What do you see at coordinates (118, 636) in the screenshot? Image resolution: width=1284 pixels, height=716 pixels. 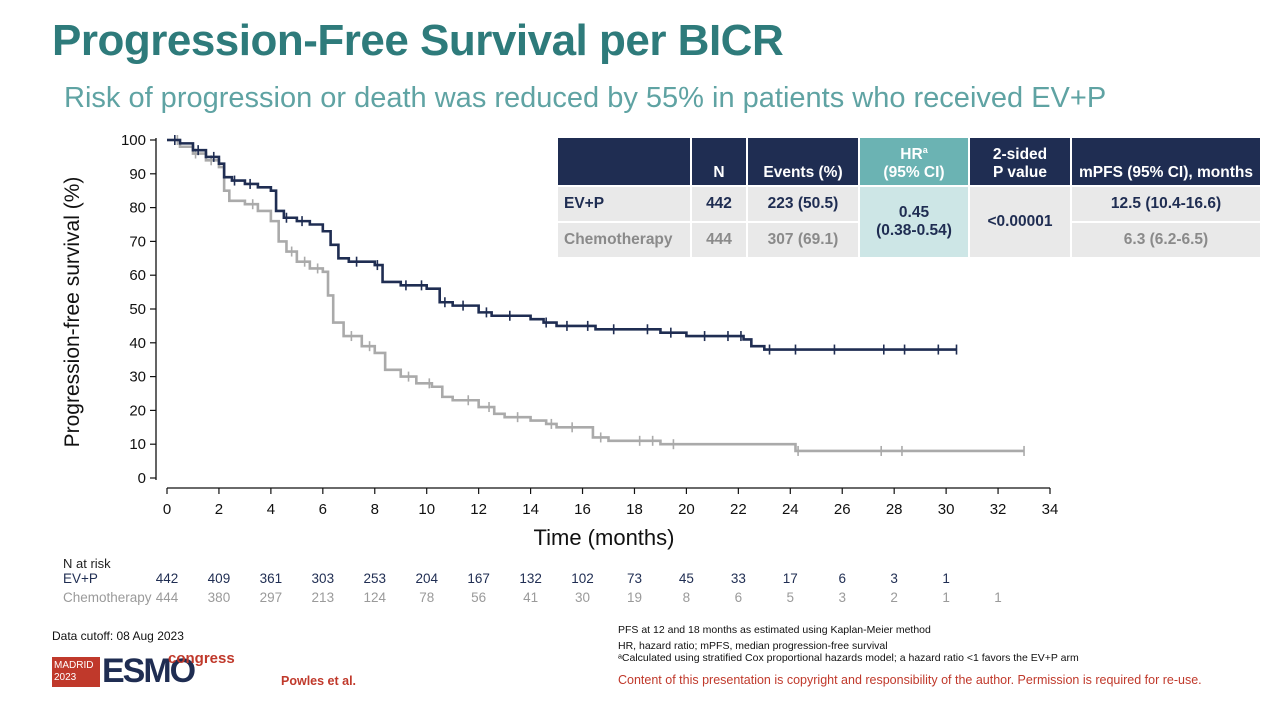 I see `data-cutoff: Data cutoff: 08 Aug 2023` at bounding box center [118, 636].